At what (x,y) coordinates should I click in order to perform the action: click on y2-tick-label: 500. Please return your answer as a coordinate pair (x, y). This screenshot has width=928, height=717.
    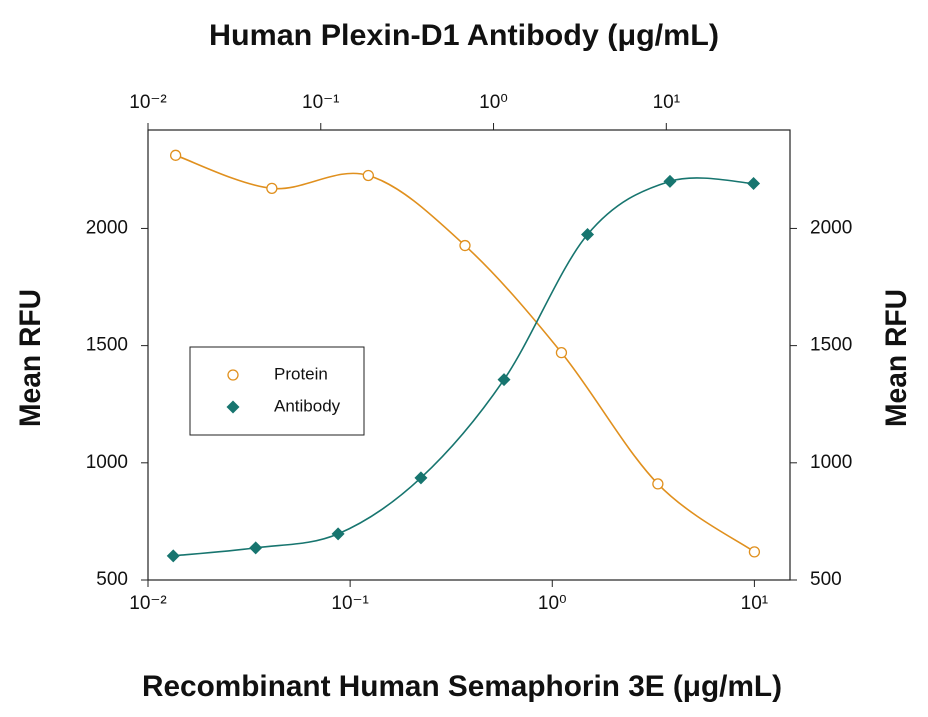
    Looking at the image, I should click on (826, 579).